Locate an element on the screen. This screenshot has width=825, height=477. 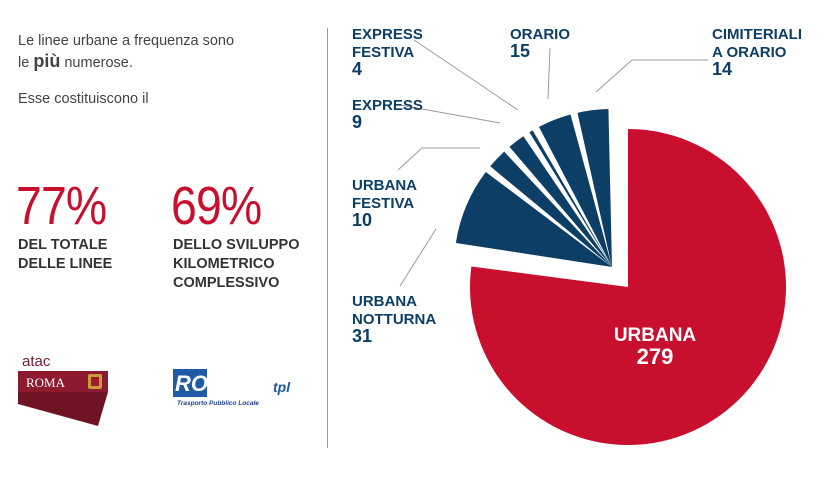
atac-logo: atac ROMA is located at coordinates (63, 389).